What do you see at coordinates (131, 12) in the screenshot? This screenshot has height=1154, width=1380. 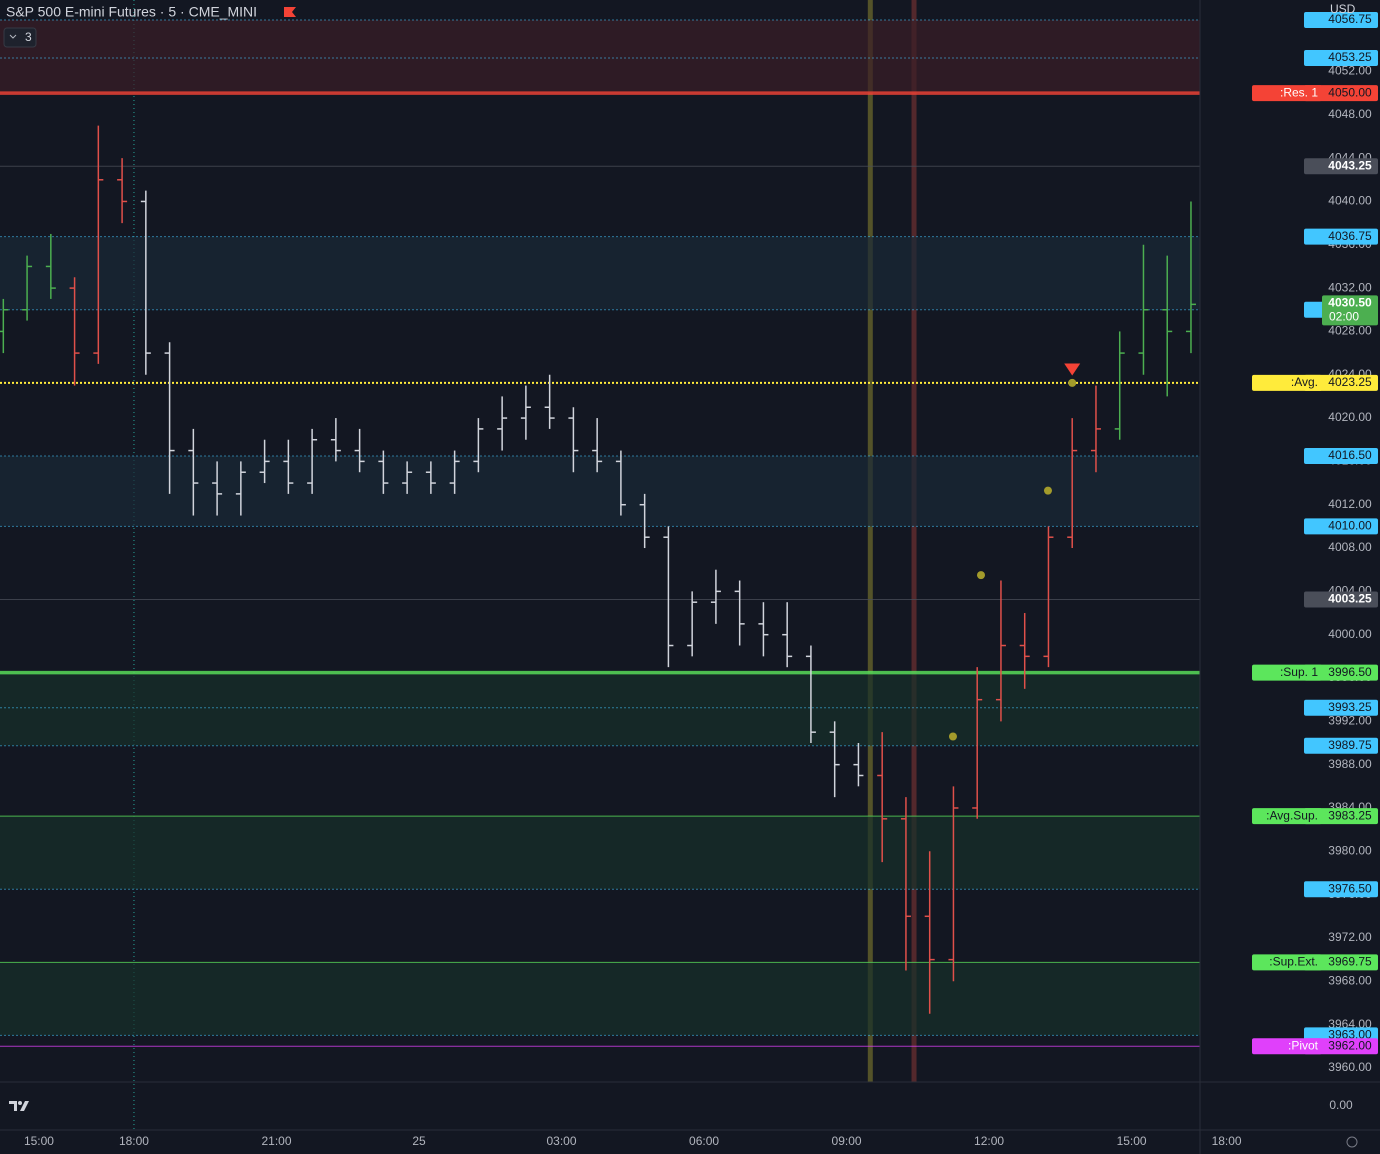 I see `chart-title: S&P 500 E-mini Futures · 5 · CME_MINI` at bounding box center [131, 12].